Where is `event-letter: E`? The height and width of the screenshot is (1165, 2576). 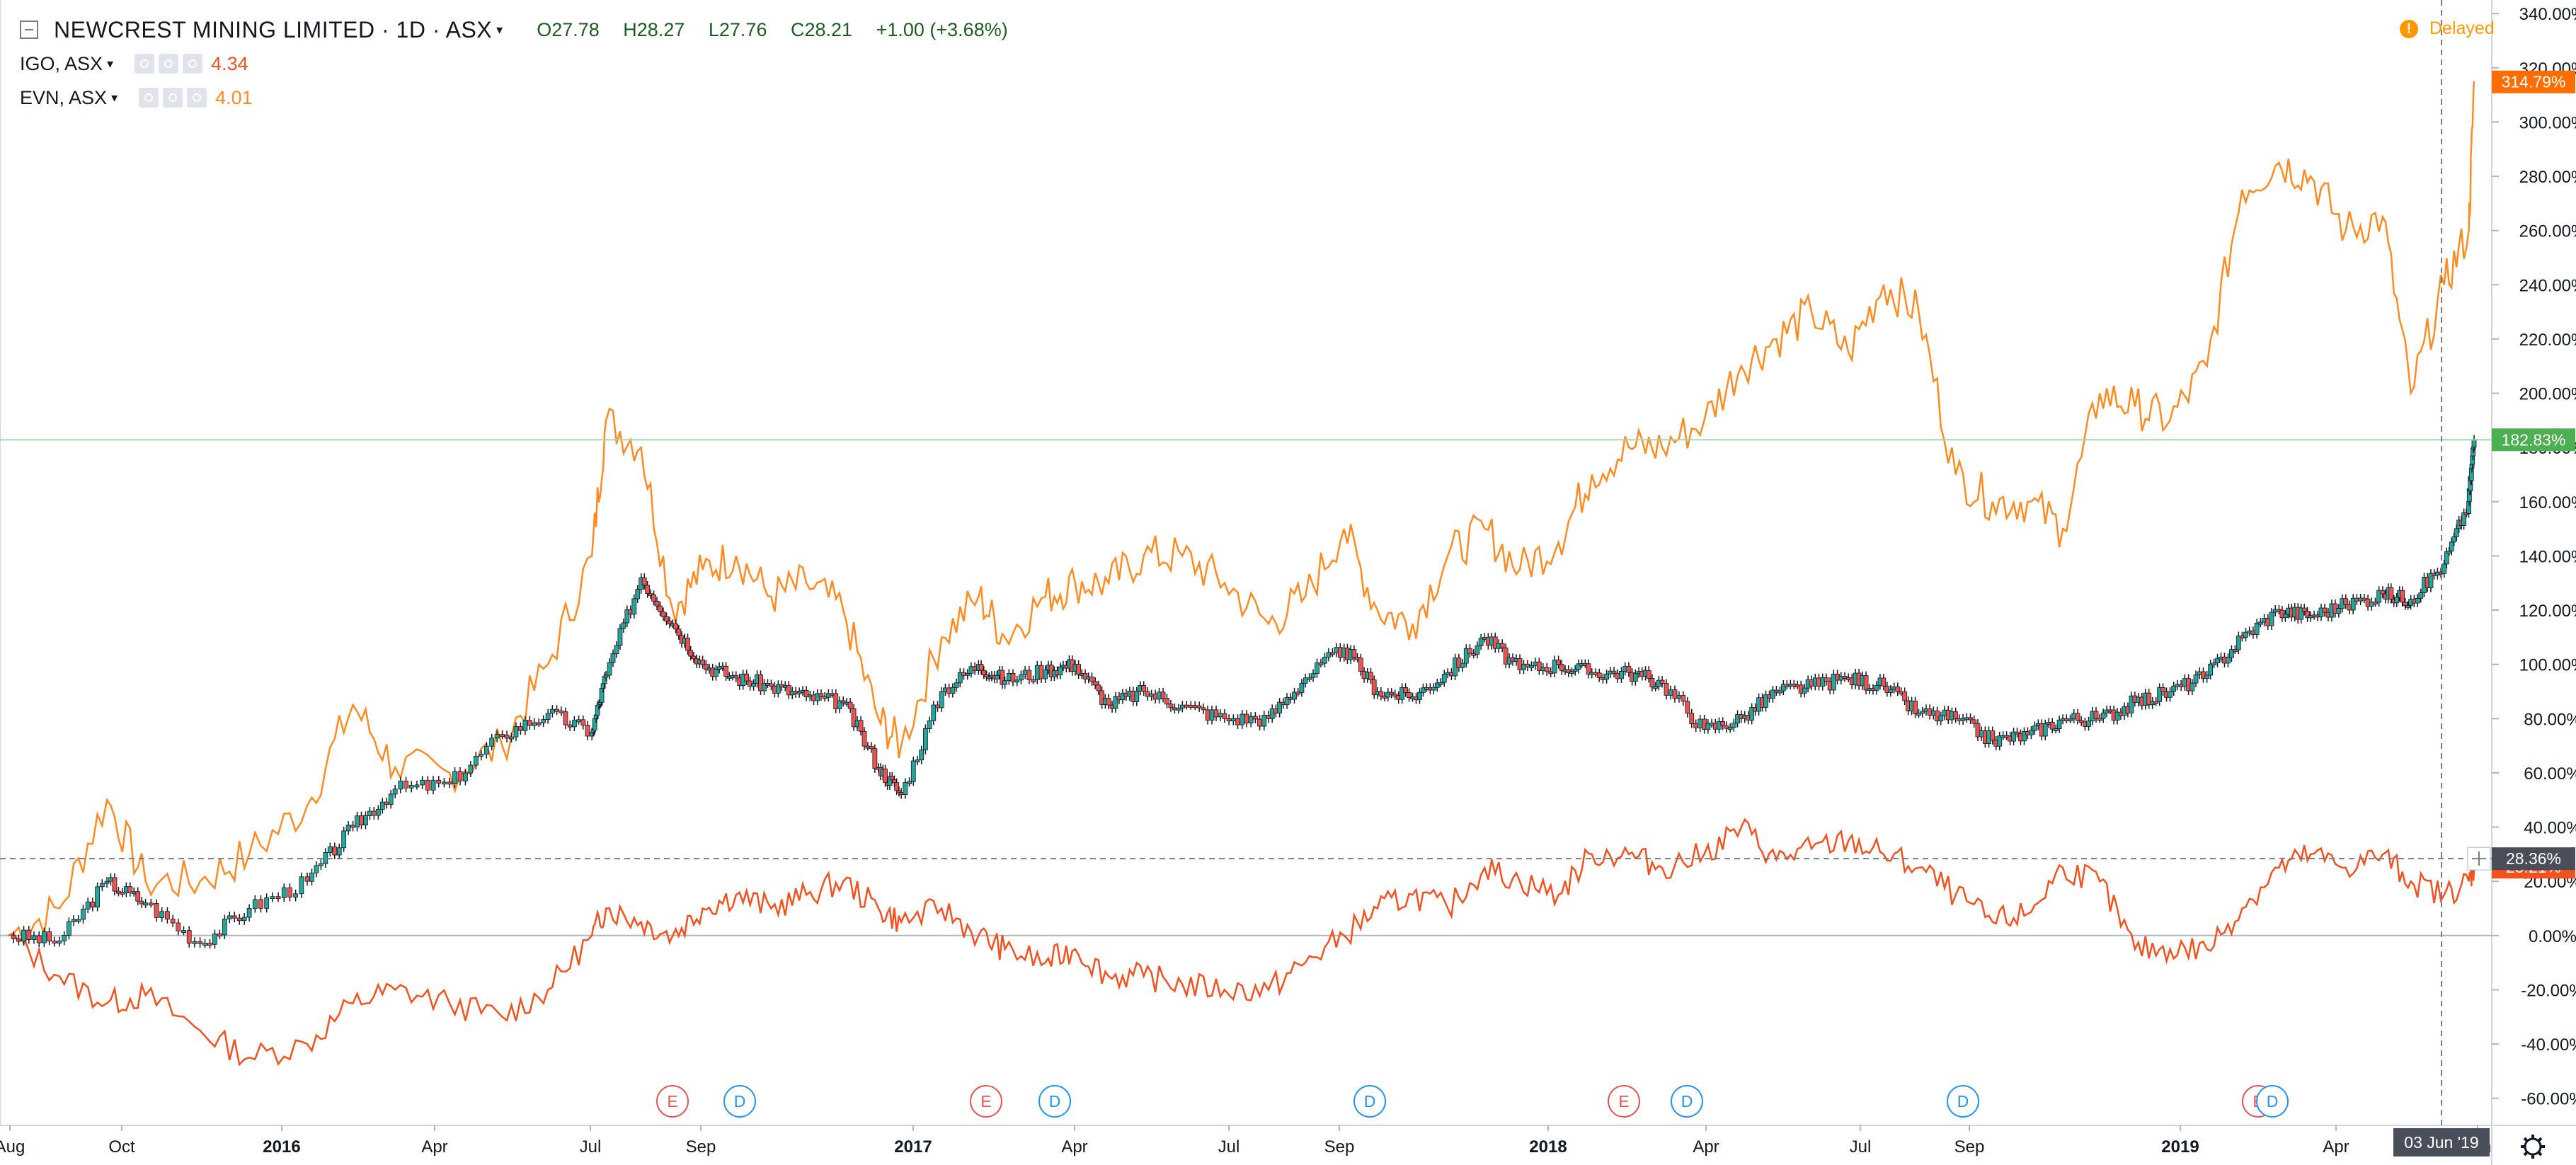 event-letter: E is located at coordinates (985, 1101).